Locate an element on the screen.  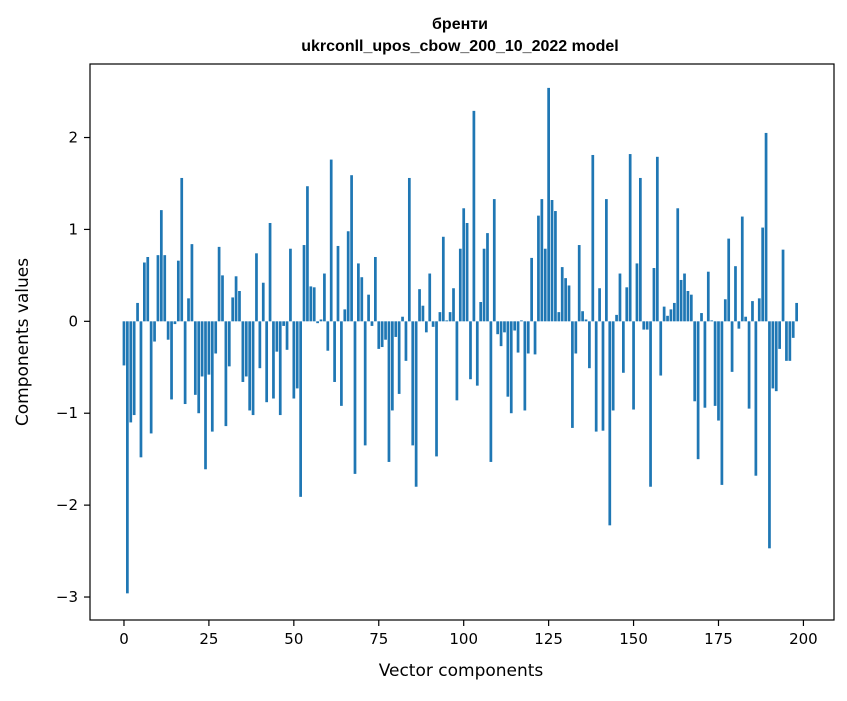
y-tick-label: −2 is located at coordinates (67, 505).